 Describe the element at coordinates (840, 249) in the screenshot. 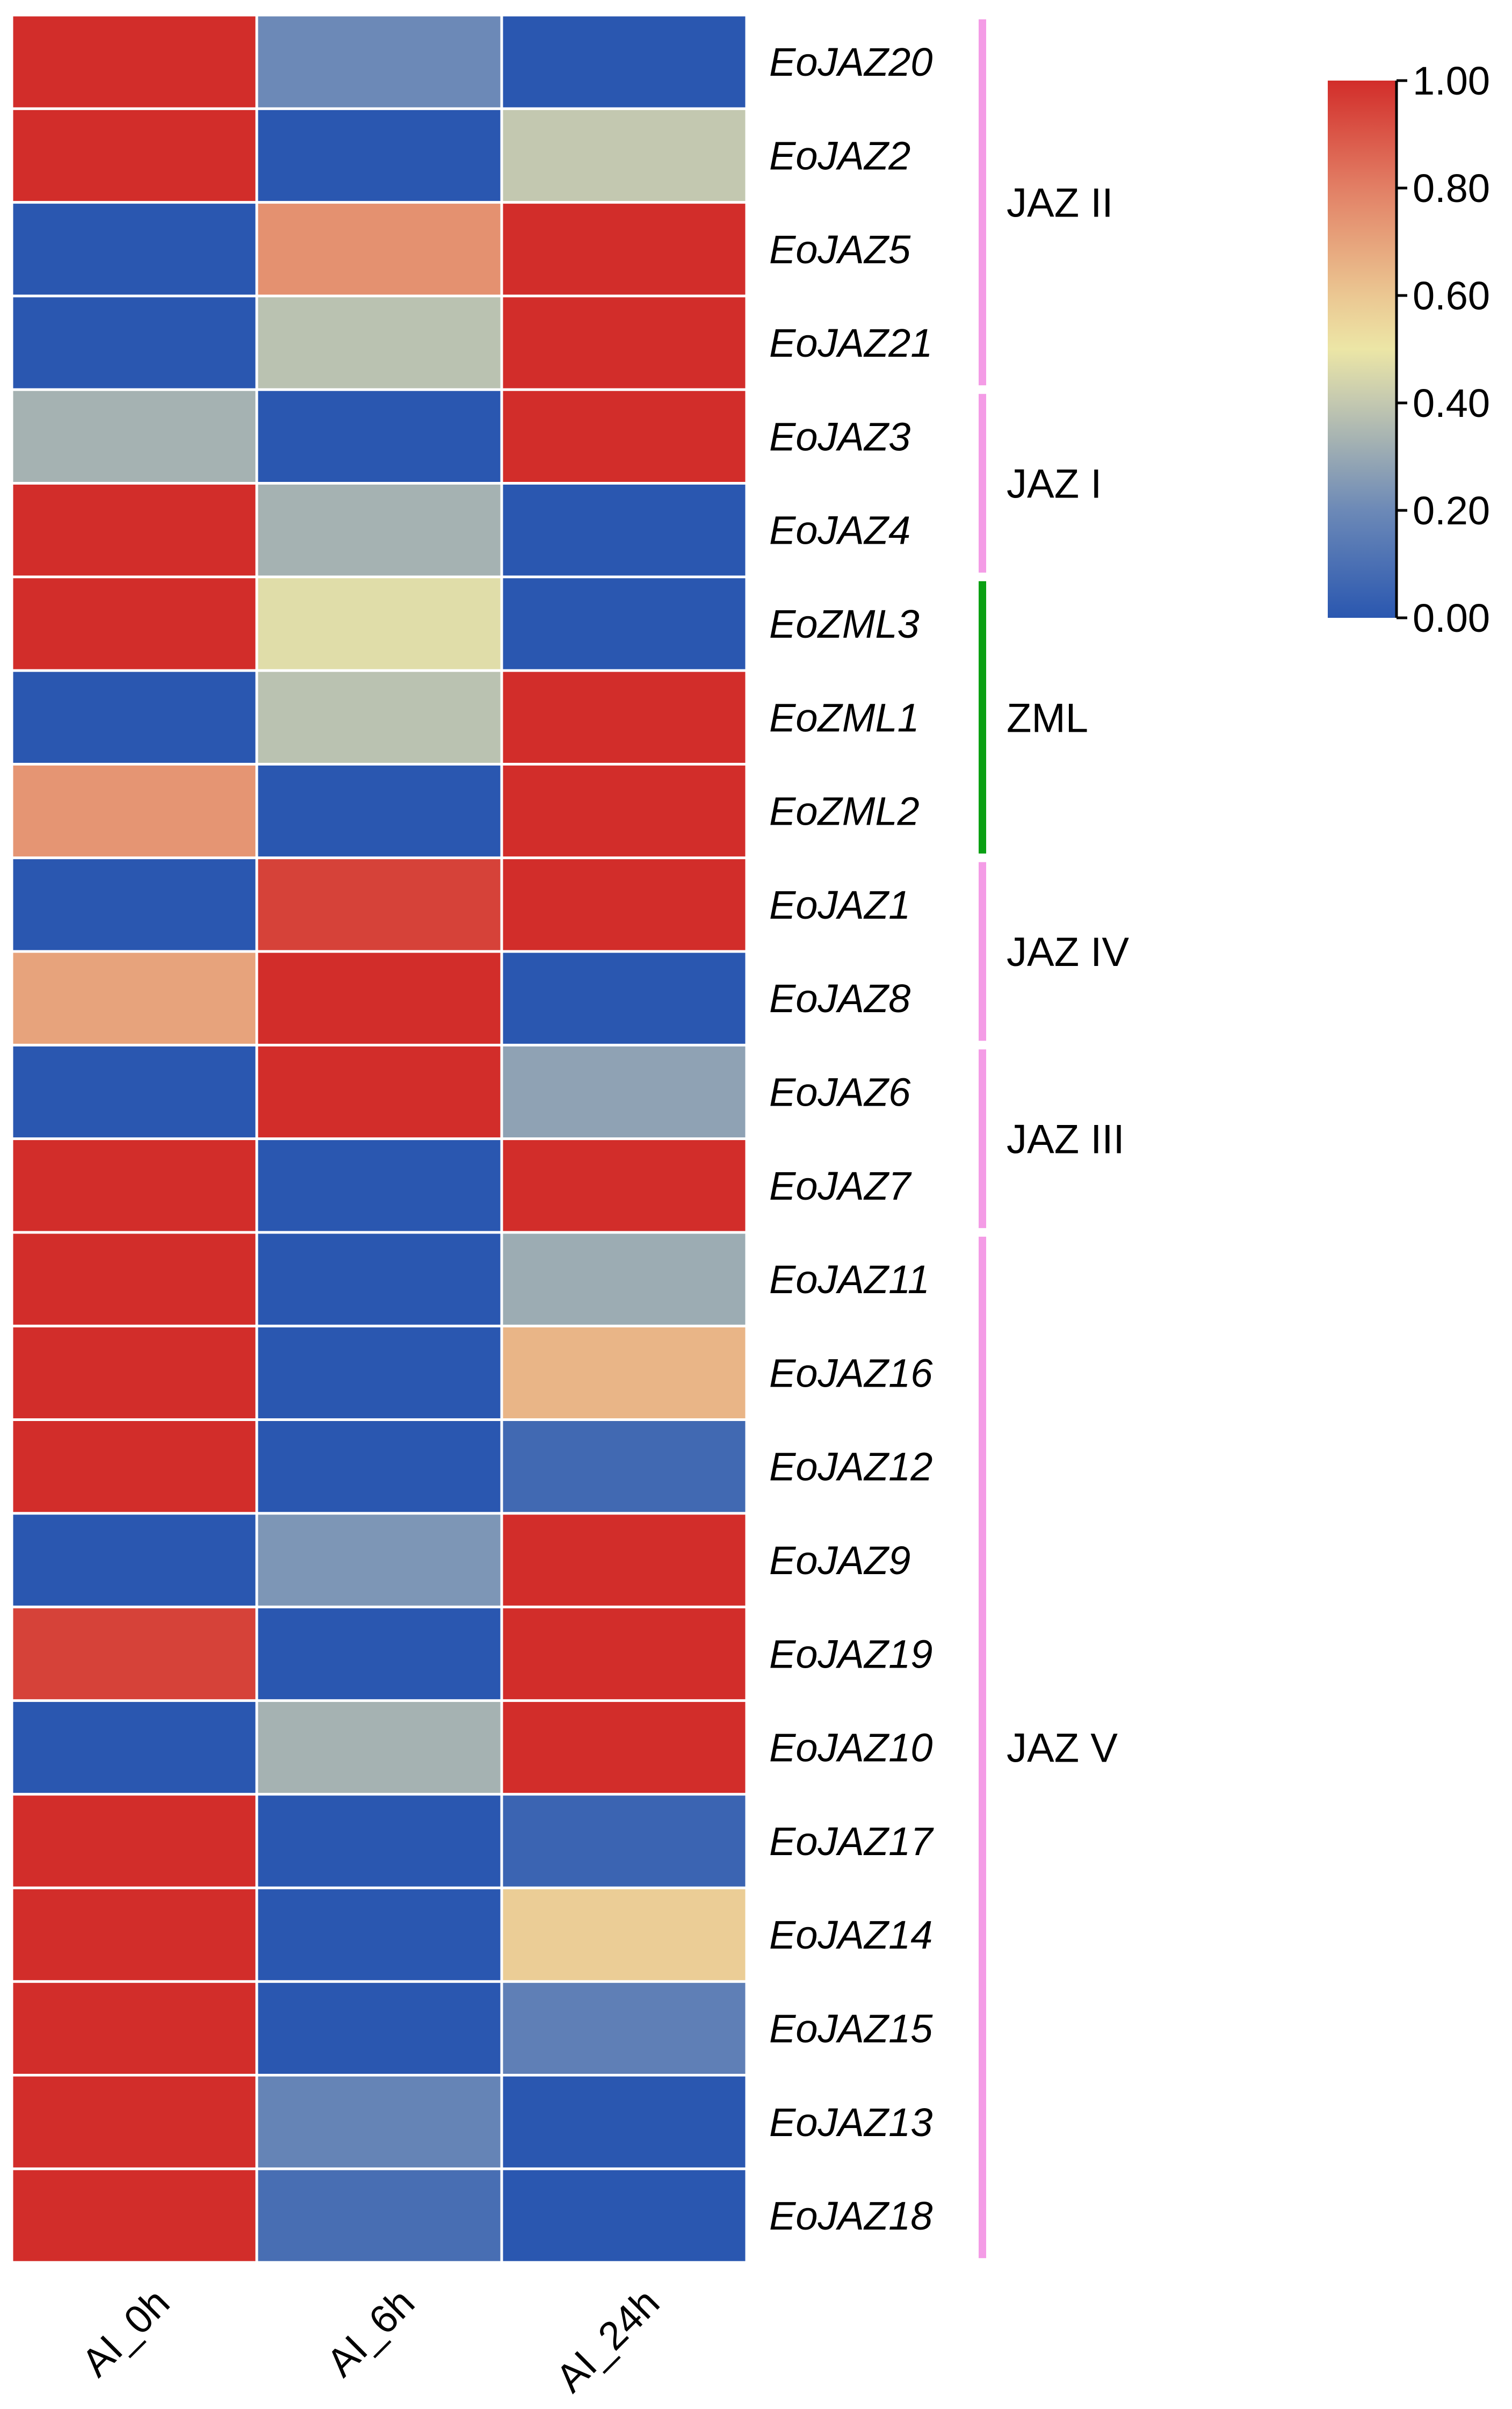

I see `row-label-eojaz5: EoJAZ5` at that location.